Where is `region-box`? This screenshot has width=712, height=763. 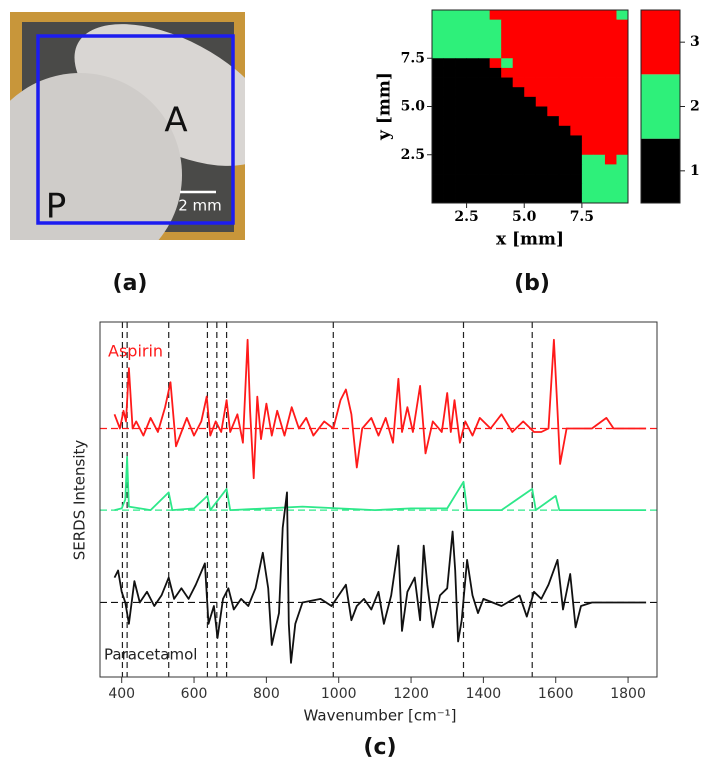 region-box is located at coordinates (135, 129).